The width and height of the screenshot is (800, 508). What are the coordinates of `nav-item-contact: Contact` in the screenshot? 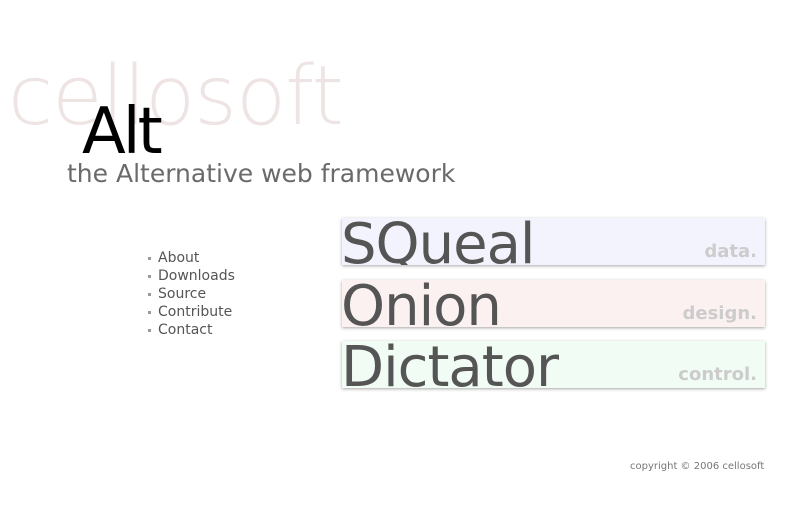 It's located at (191, 330).